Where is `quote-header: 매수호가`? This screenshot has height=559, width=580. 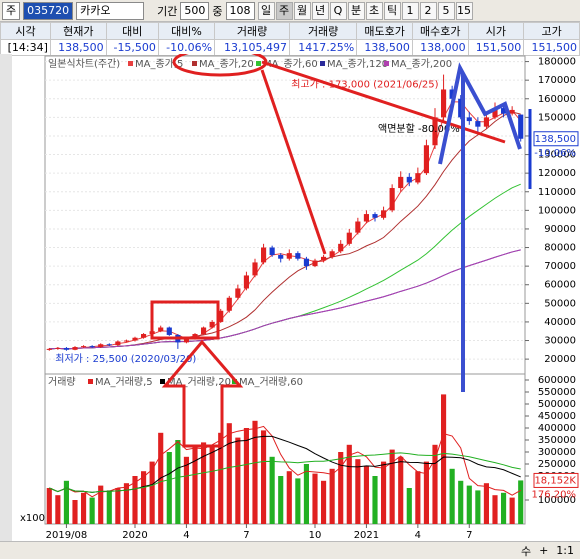
quote-header: 매수호가 is located at coordinates (440, 31).